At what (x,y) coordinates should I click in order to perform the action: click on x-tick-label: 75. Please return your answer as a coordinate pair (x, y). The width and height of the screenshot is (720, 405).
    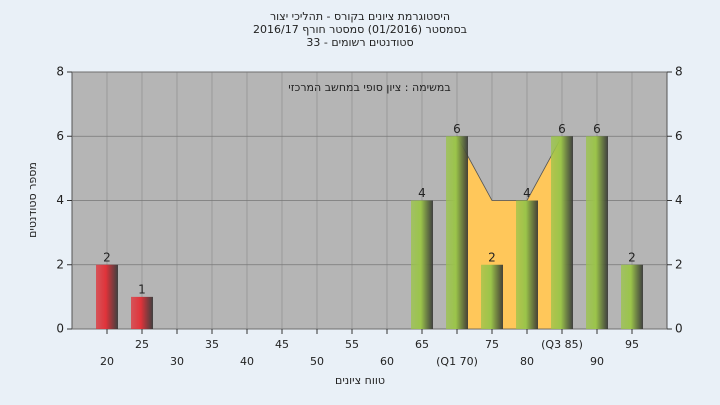
    Looking at the image, I should click on (492, 344).